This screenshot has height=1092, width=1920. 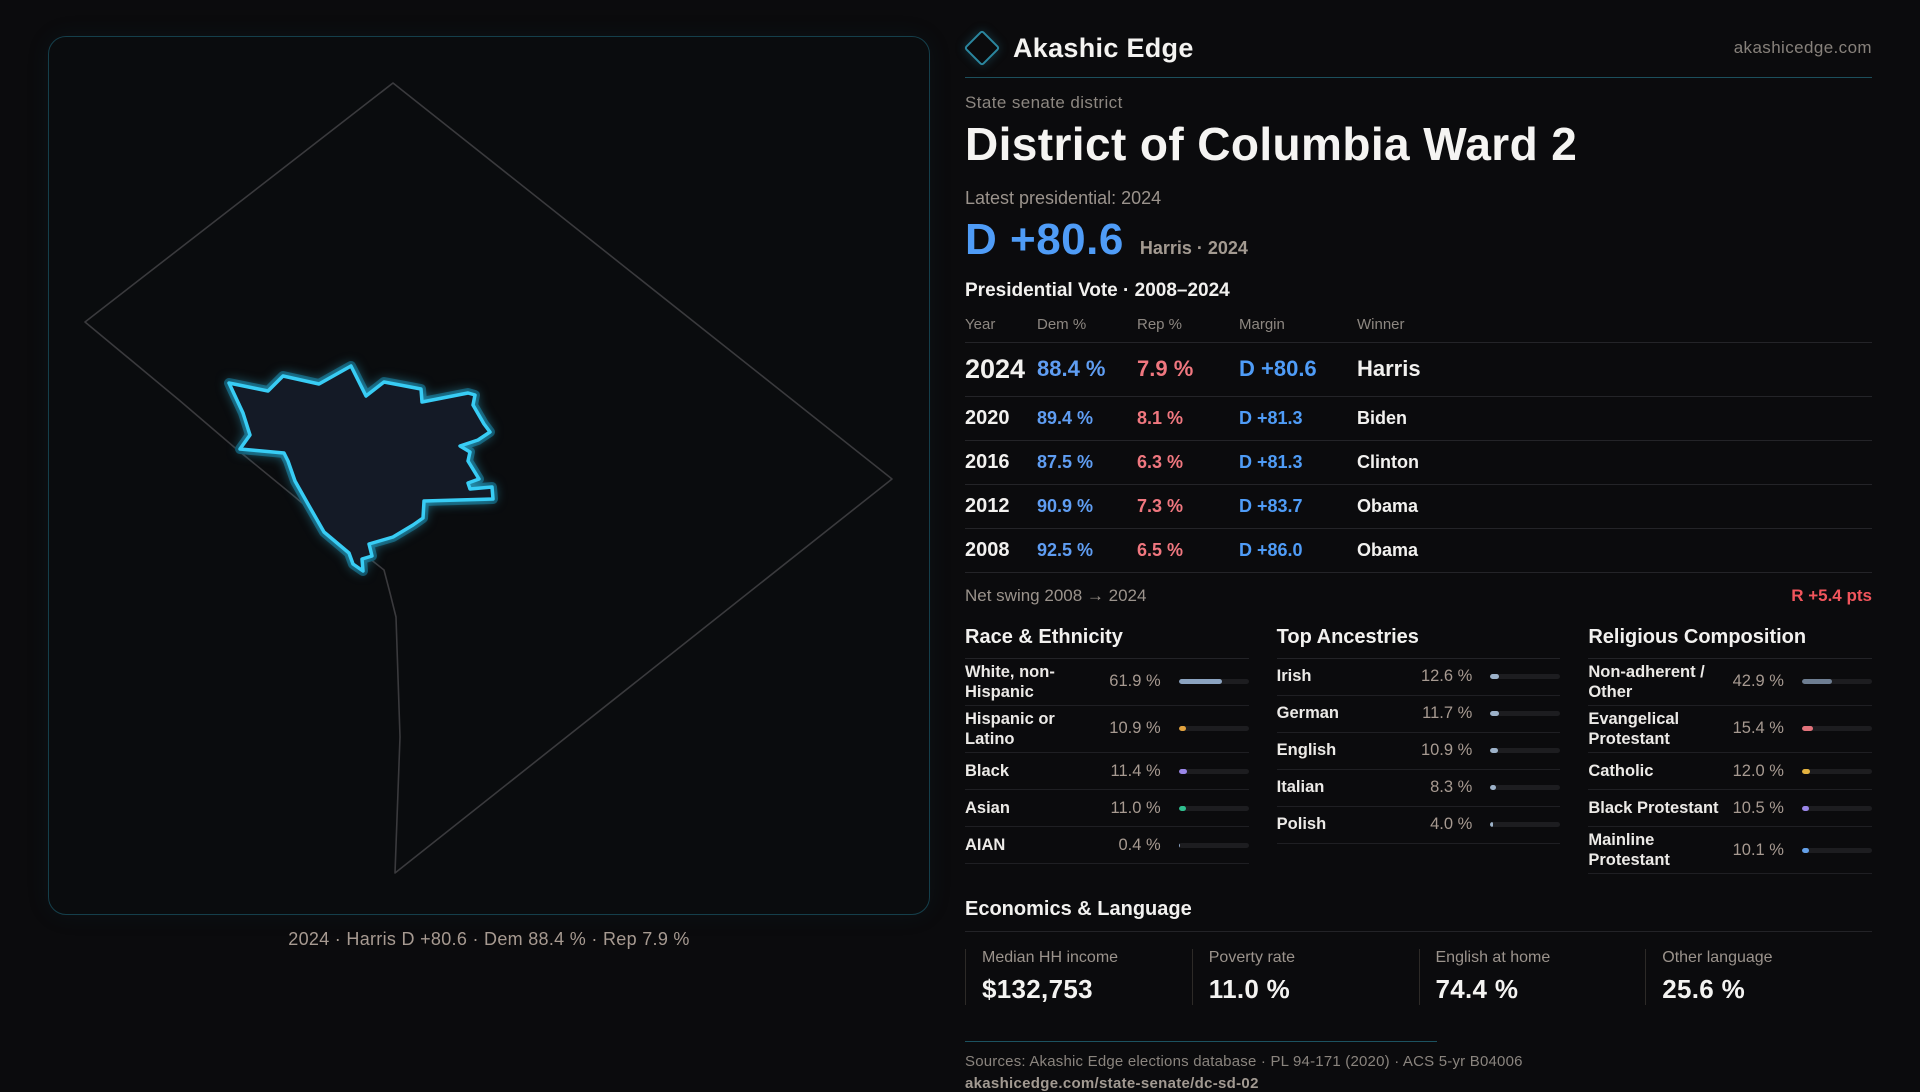 I want to click on row-rep: 8.1 %, so click(x=1160, y=417).